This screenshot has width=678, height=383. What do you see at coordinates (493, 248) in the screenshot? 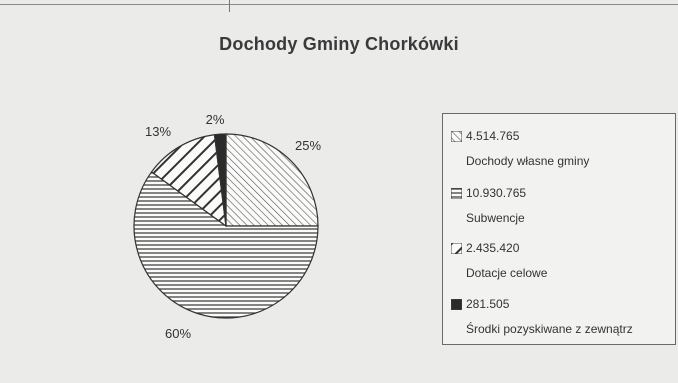
I see `legend-value: 2.435.420` at bounding box center [493, 248].